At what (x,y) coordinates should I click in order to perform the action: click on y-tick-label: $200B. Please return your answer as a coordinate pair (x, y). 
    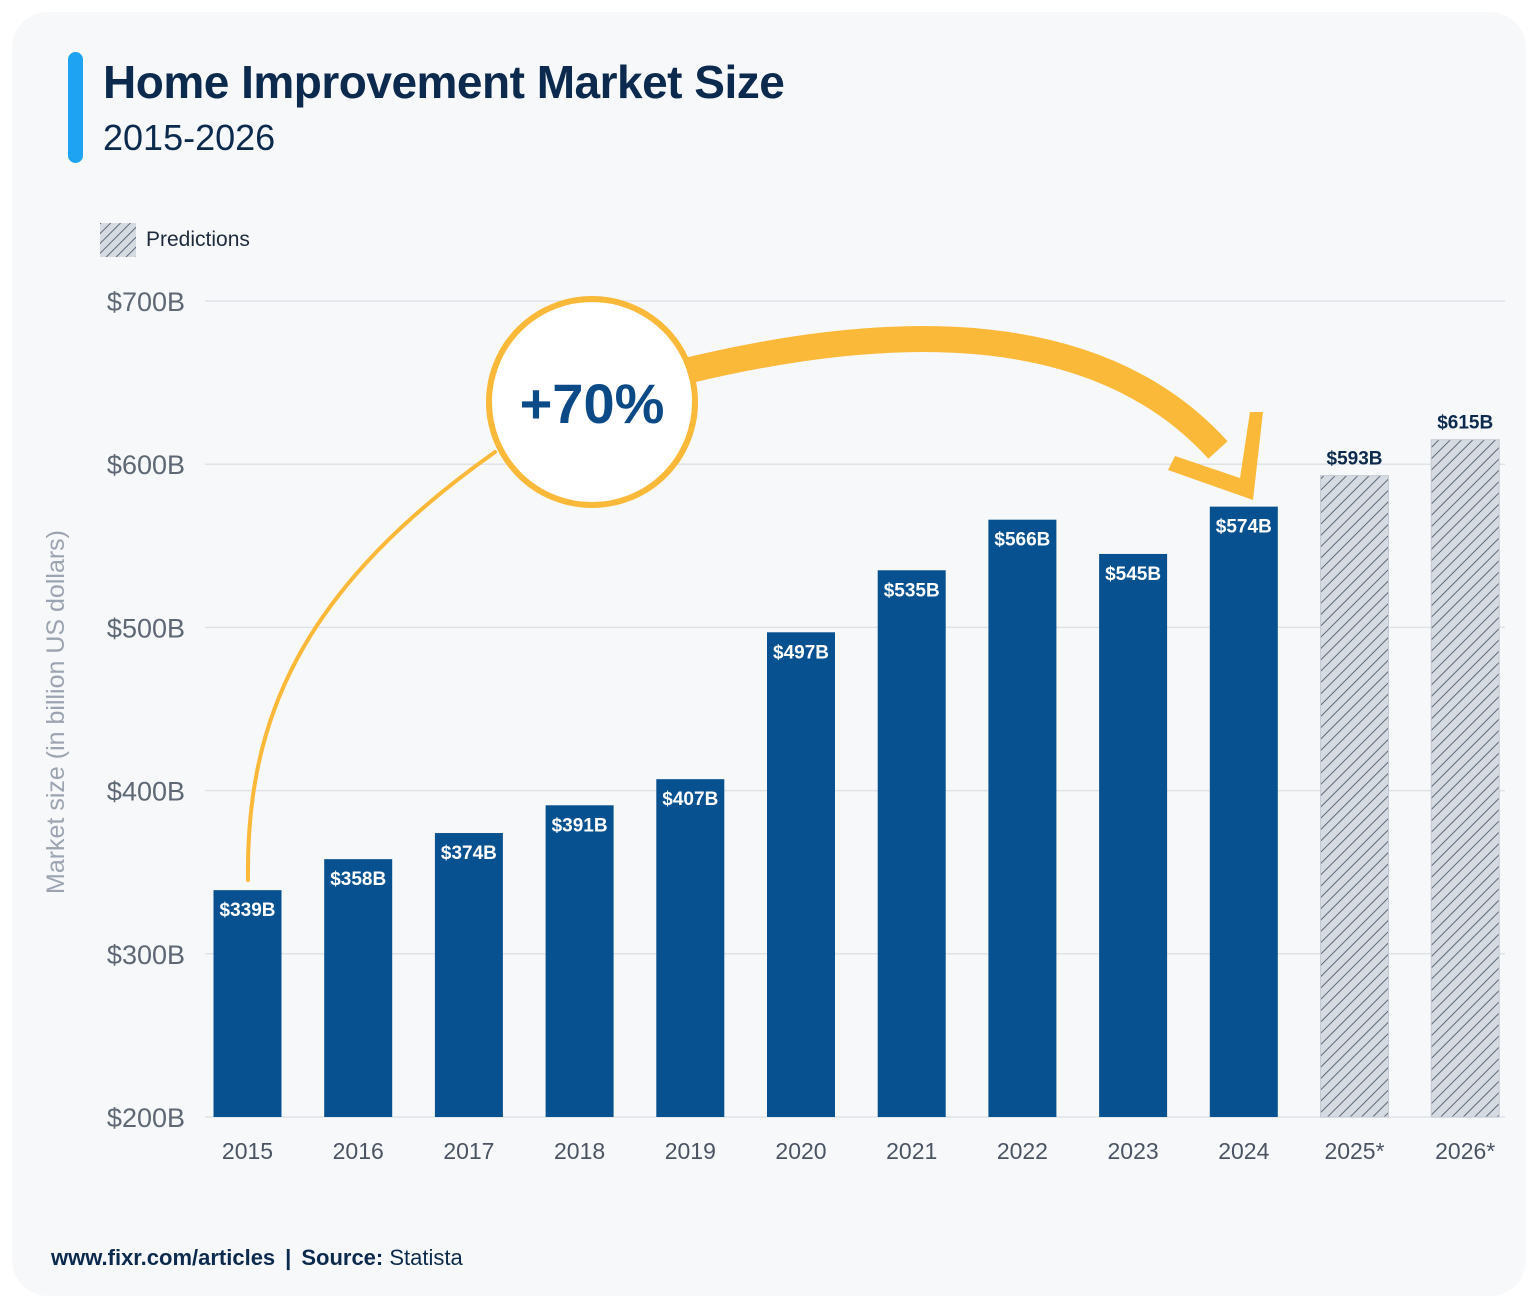
    Looking at the image, I should click on (146, 1118).